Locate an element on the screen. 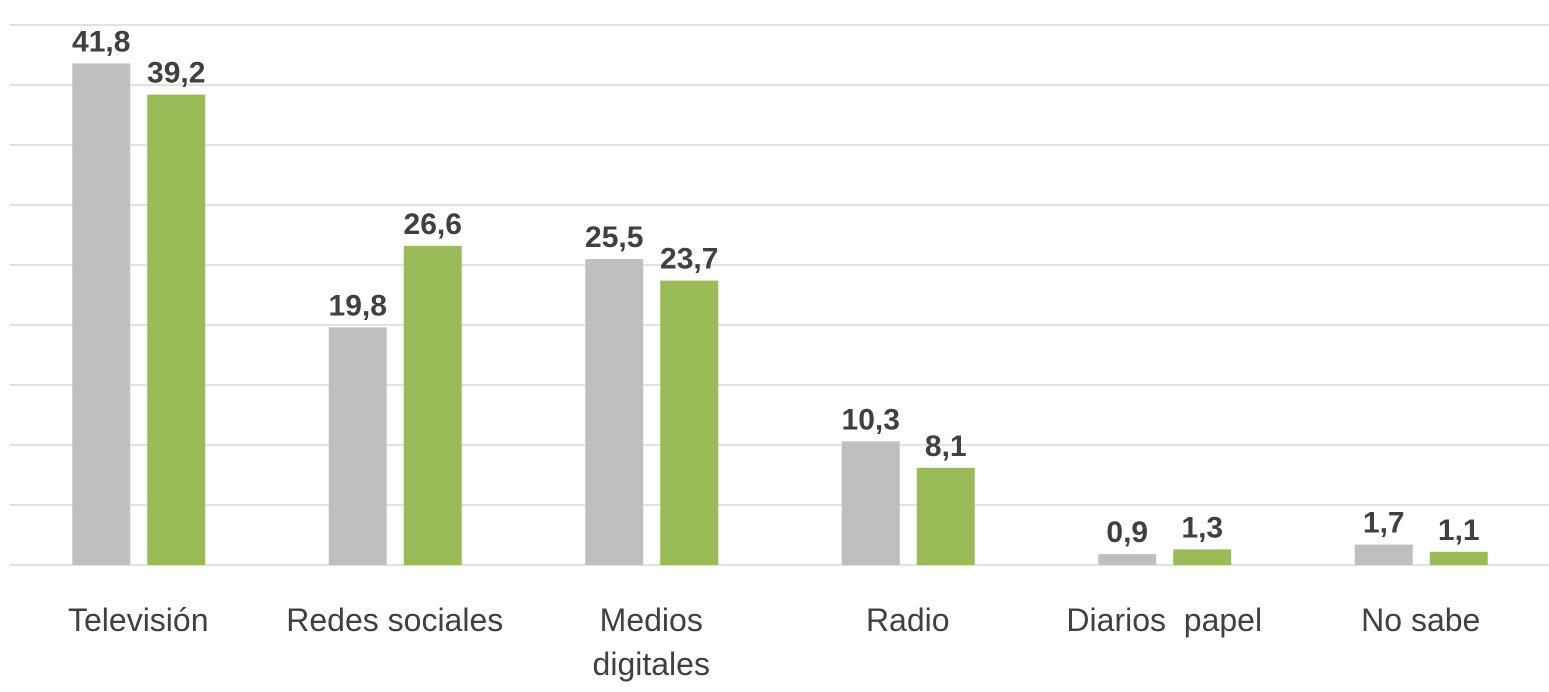  x-tick-label: No sabe is located at coordinates (1421, 620).